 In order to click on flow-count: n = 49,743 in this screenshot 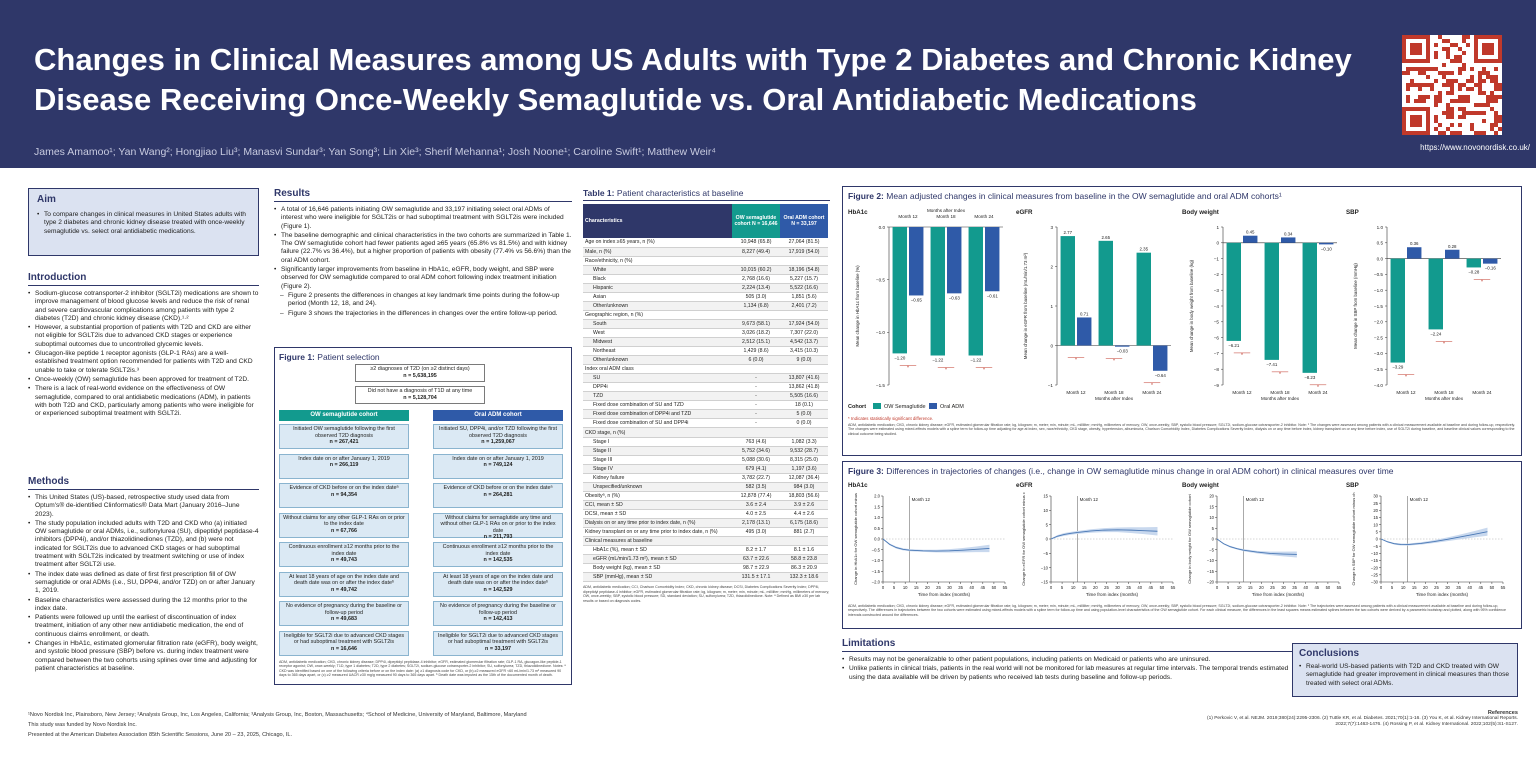, I will do `click(344, 560)`.